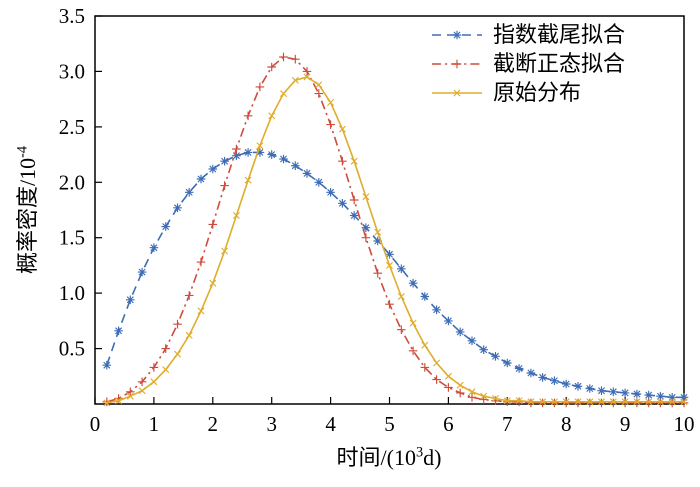 This screenshot has width=700, height=487. I want to click on y-tick-label: 2.5, so click(72, 127).